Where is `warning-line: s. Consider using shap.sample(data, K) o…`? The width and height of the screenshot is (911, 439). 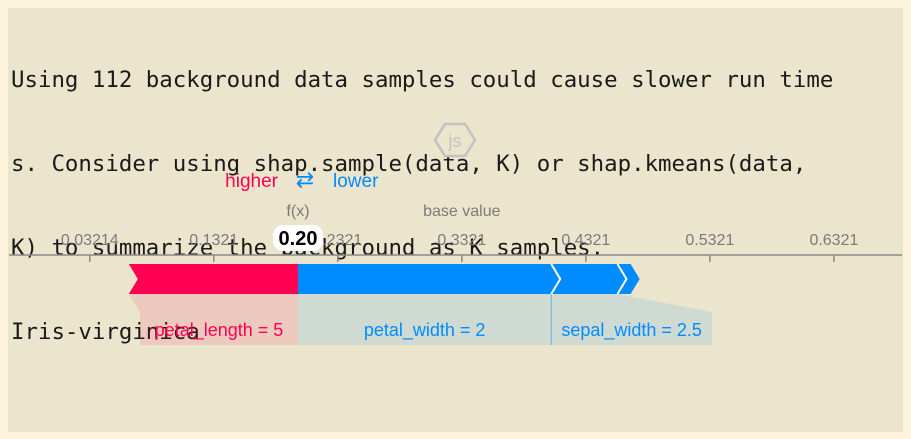 warning-line: s. Consider using shap.sample(data, K) o… is located at coordinates (409, 164).